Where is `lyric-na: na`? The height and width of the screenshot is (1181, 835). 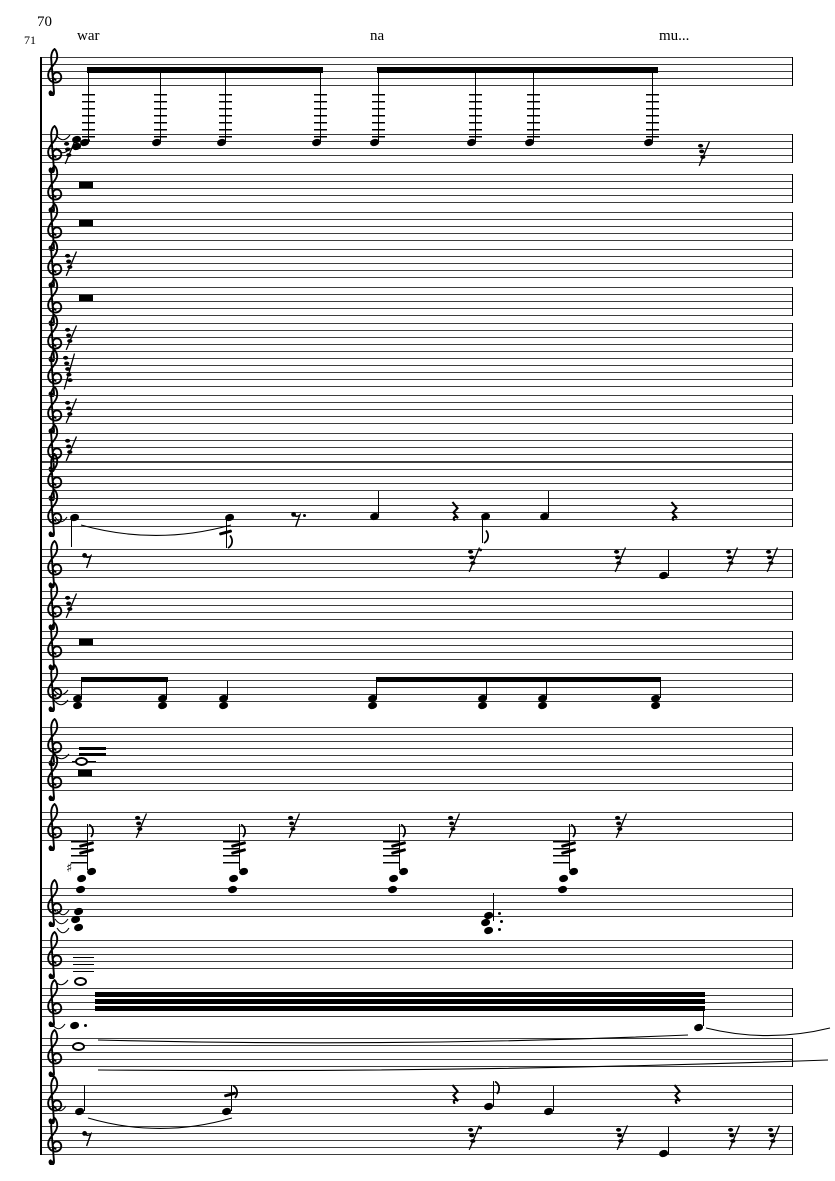 lyric-na: na is located at coordinates (377, 36).